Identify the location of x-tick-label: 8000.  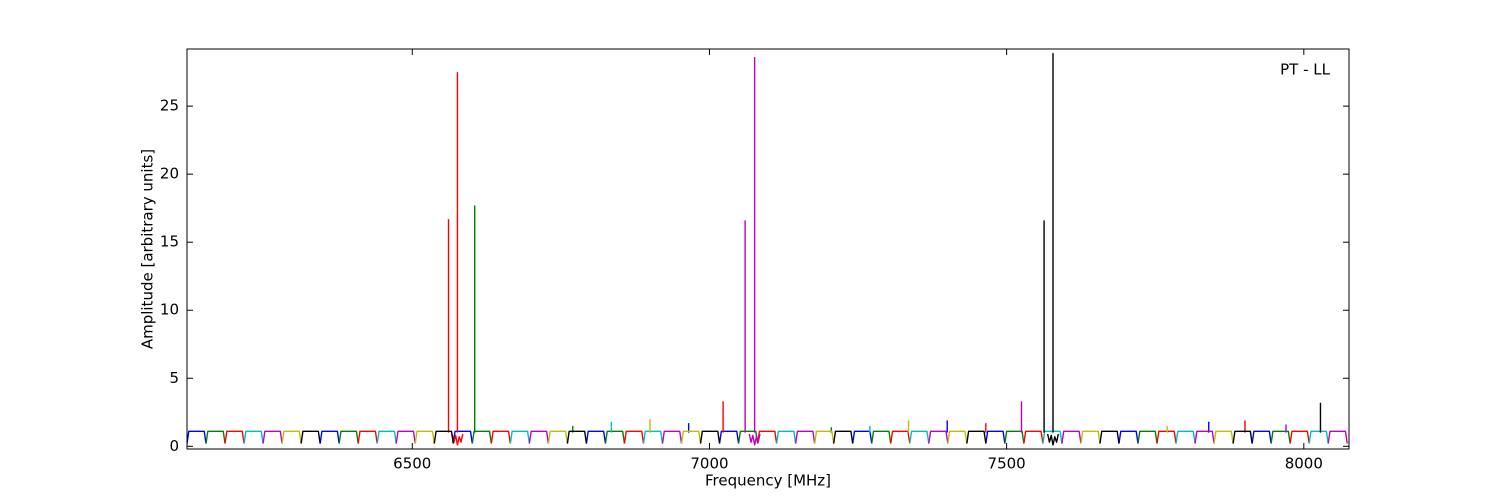
(1304, 464).